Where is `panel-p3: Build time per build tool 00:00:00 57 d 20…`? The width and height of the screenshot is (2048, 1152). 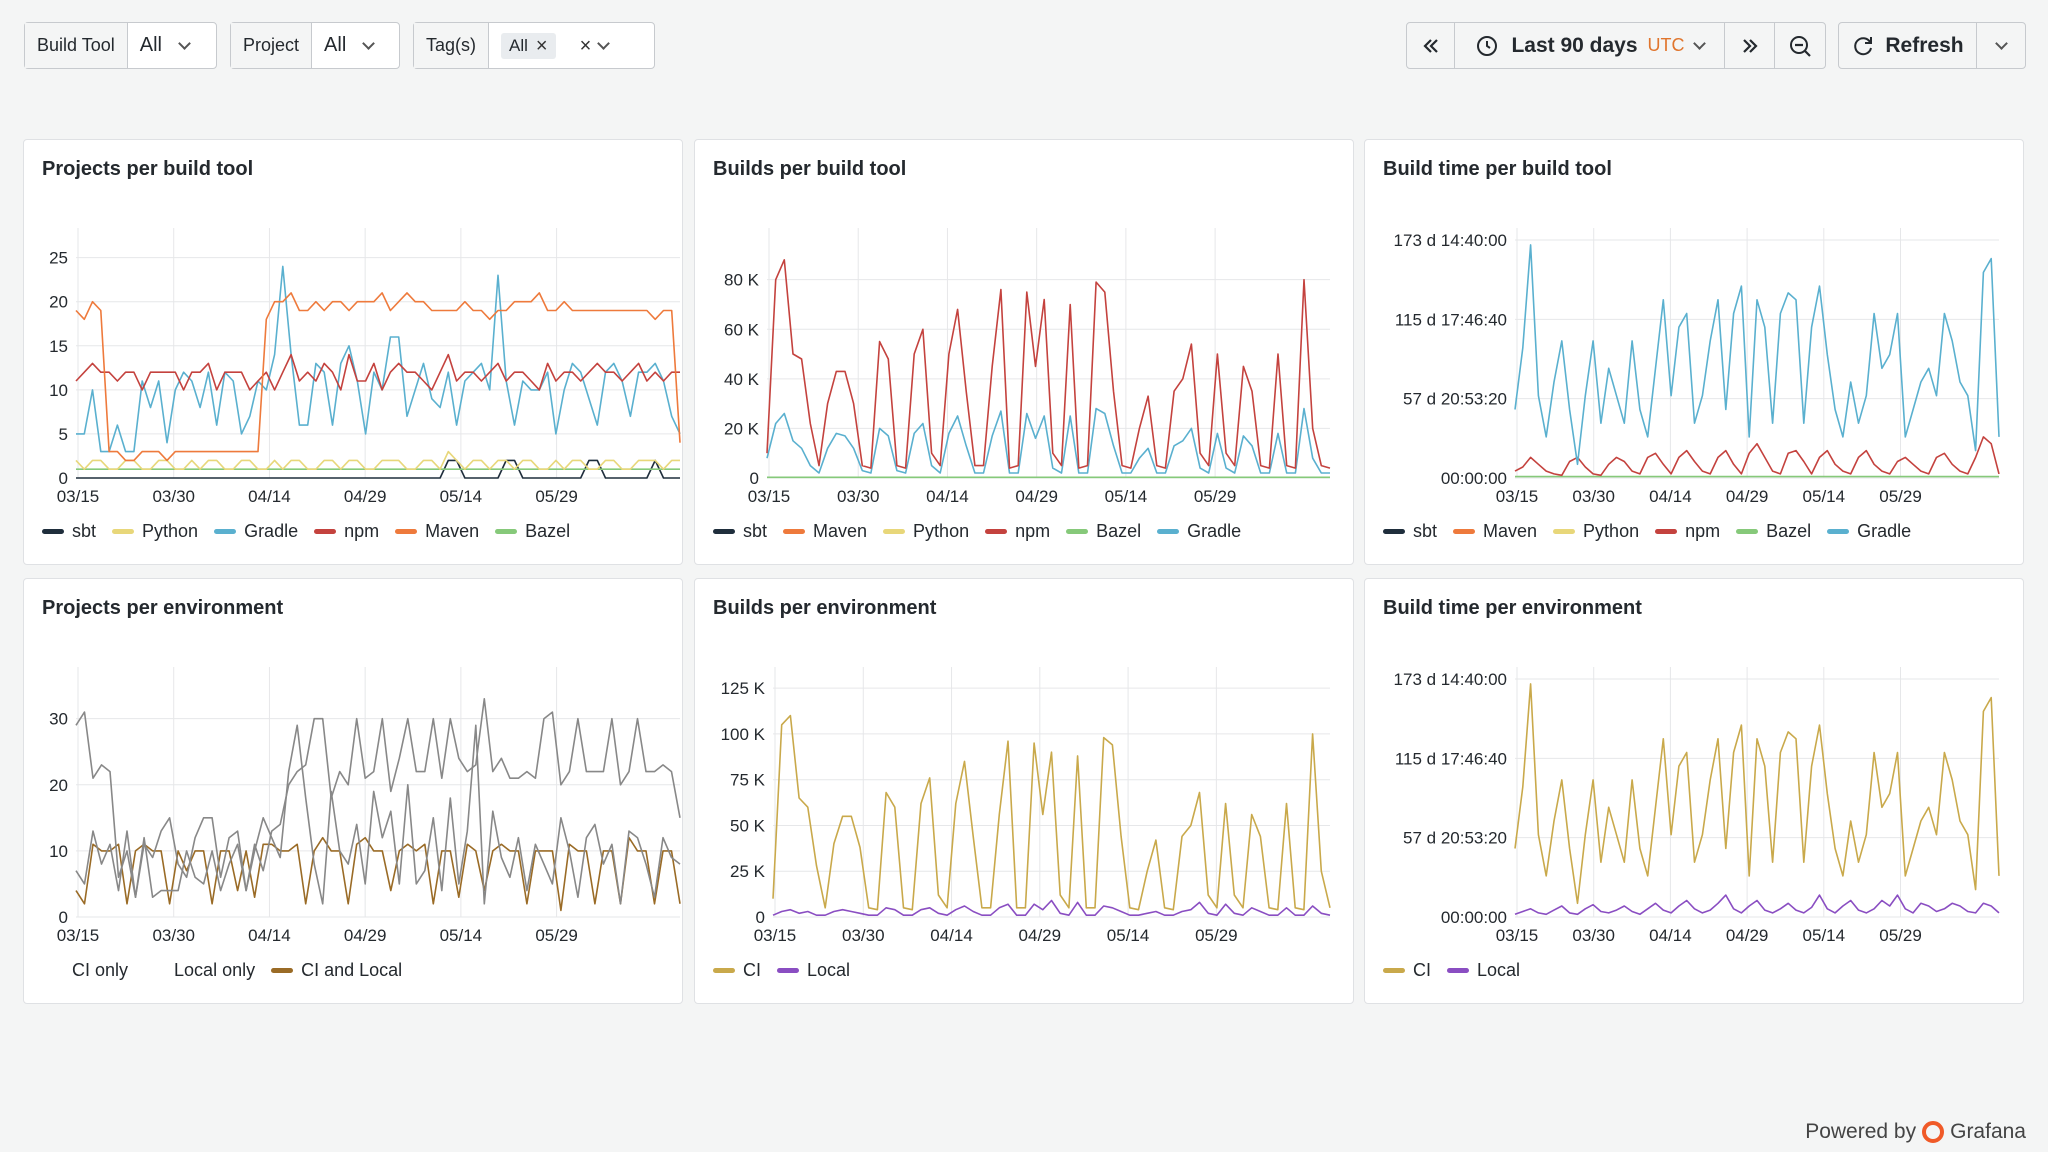 panel-p3: Build time per build tool 00:00:00 57 d 20… is located at coordinates (1694, 352).